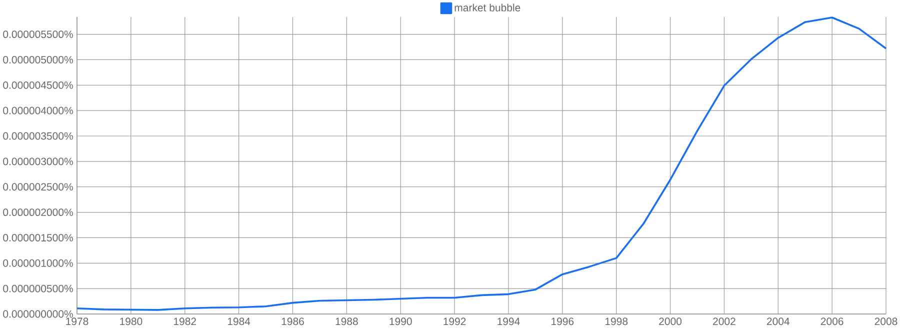 The height and width of the screenshot is (330, 900). Describe the element at coordinates (38, 238) in the screenshot. I see `y-tick-label: 0.000001500%` at that location.